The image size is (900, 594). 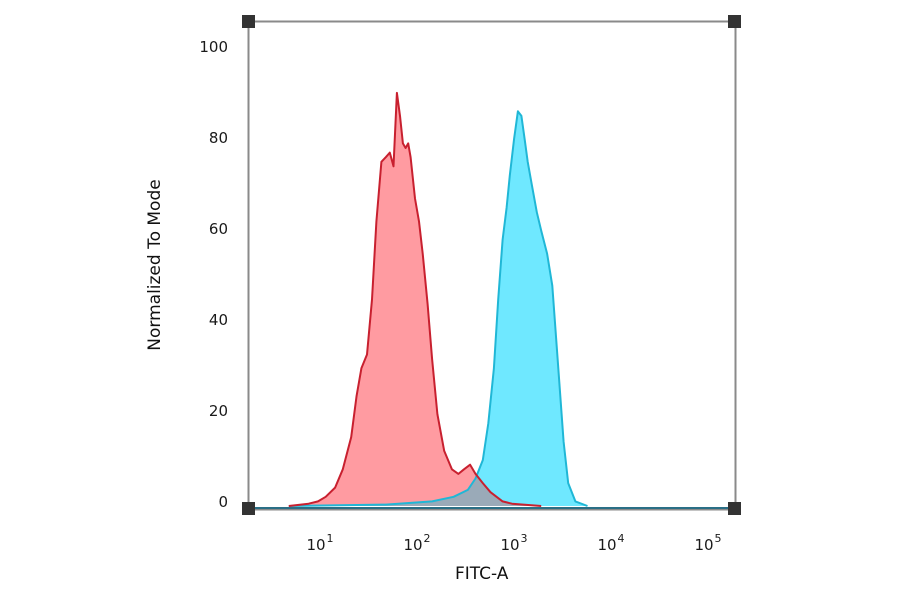 I want to click on y-tick-40: 40, so click(x=218, y=320).